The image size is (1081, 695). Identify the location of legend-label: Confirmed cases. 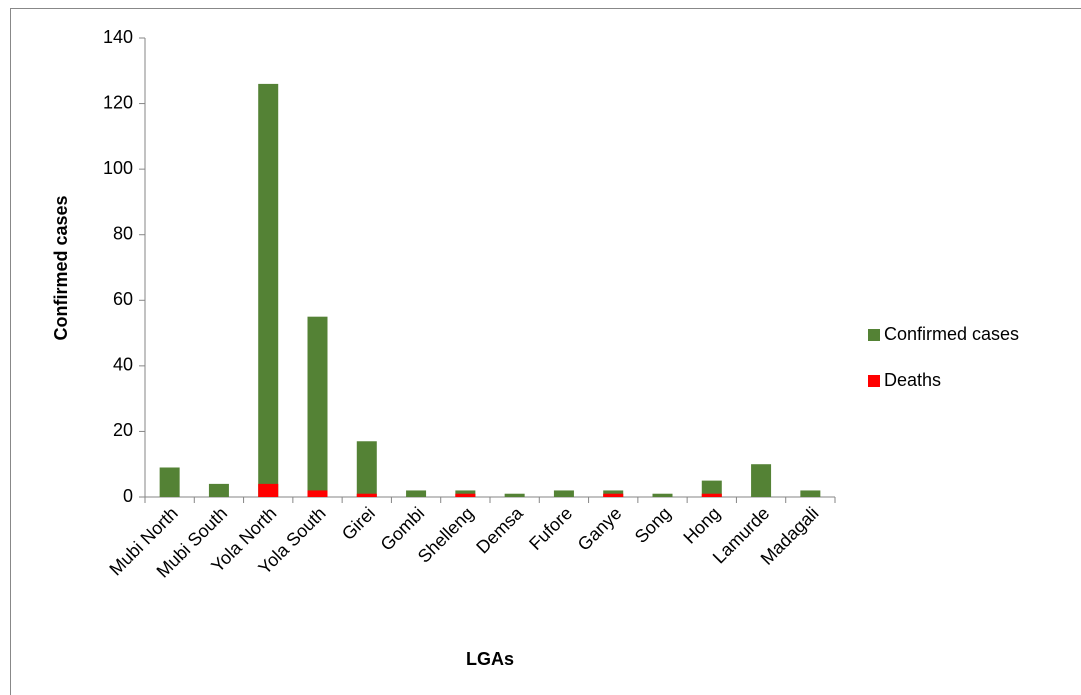
(951, 334).